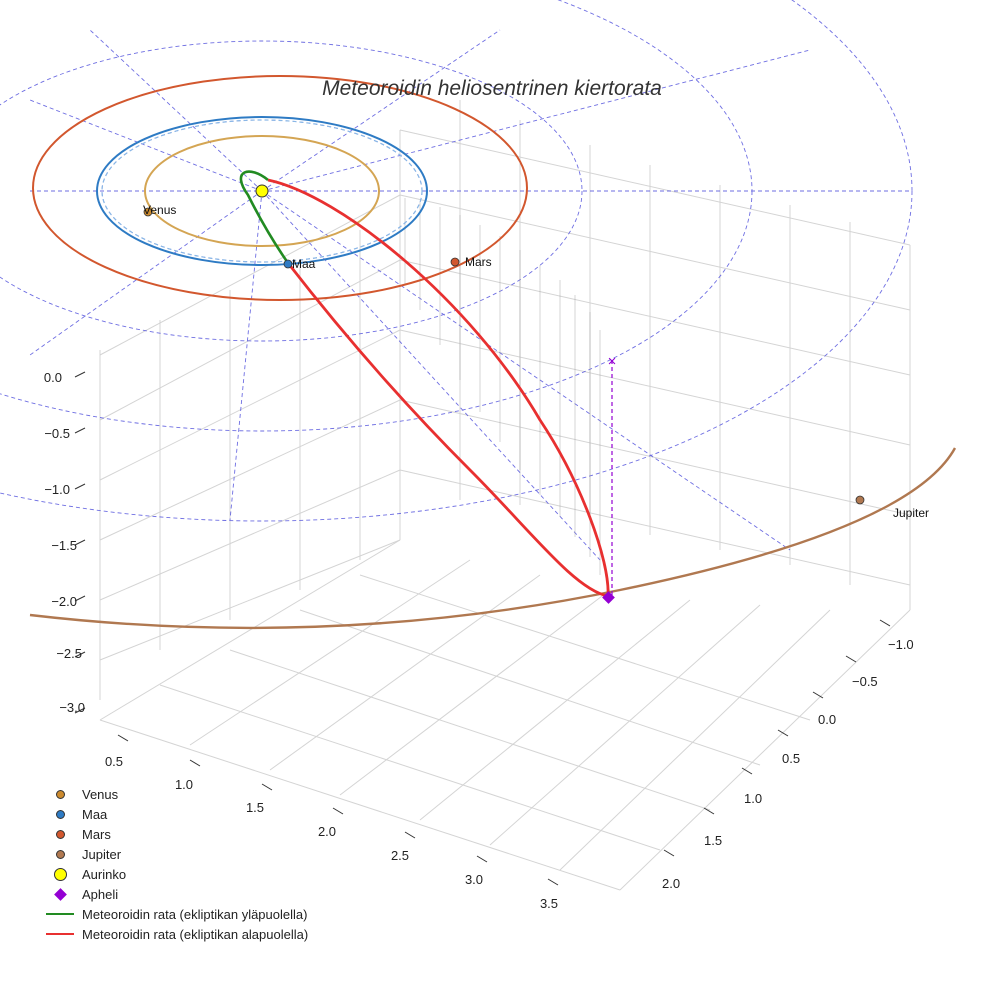 This screenshot has width=984, height=984. I want to click on z-tick: 0.0, so click(53, 377).